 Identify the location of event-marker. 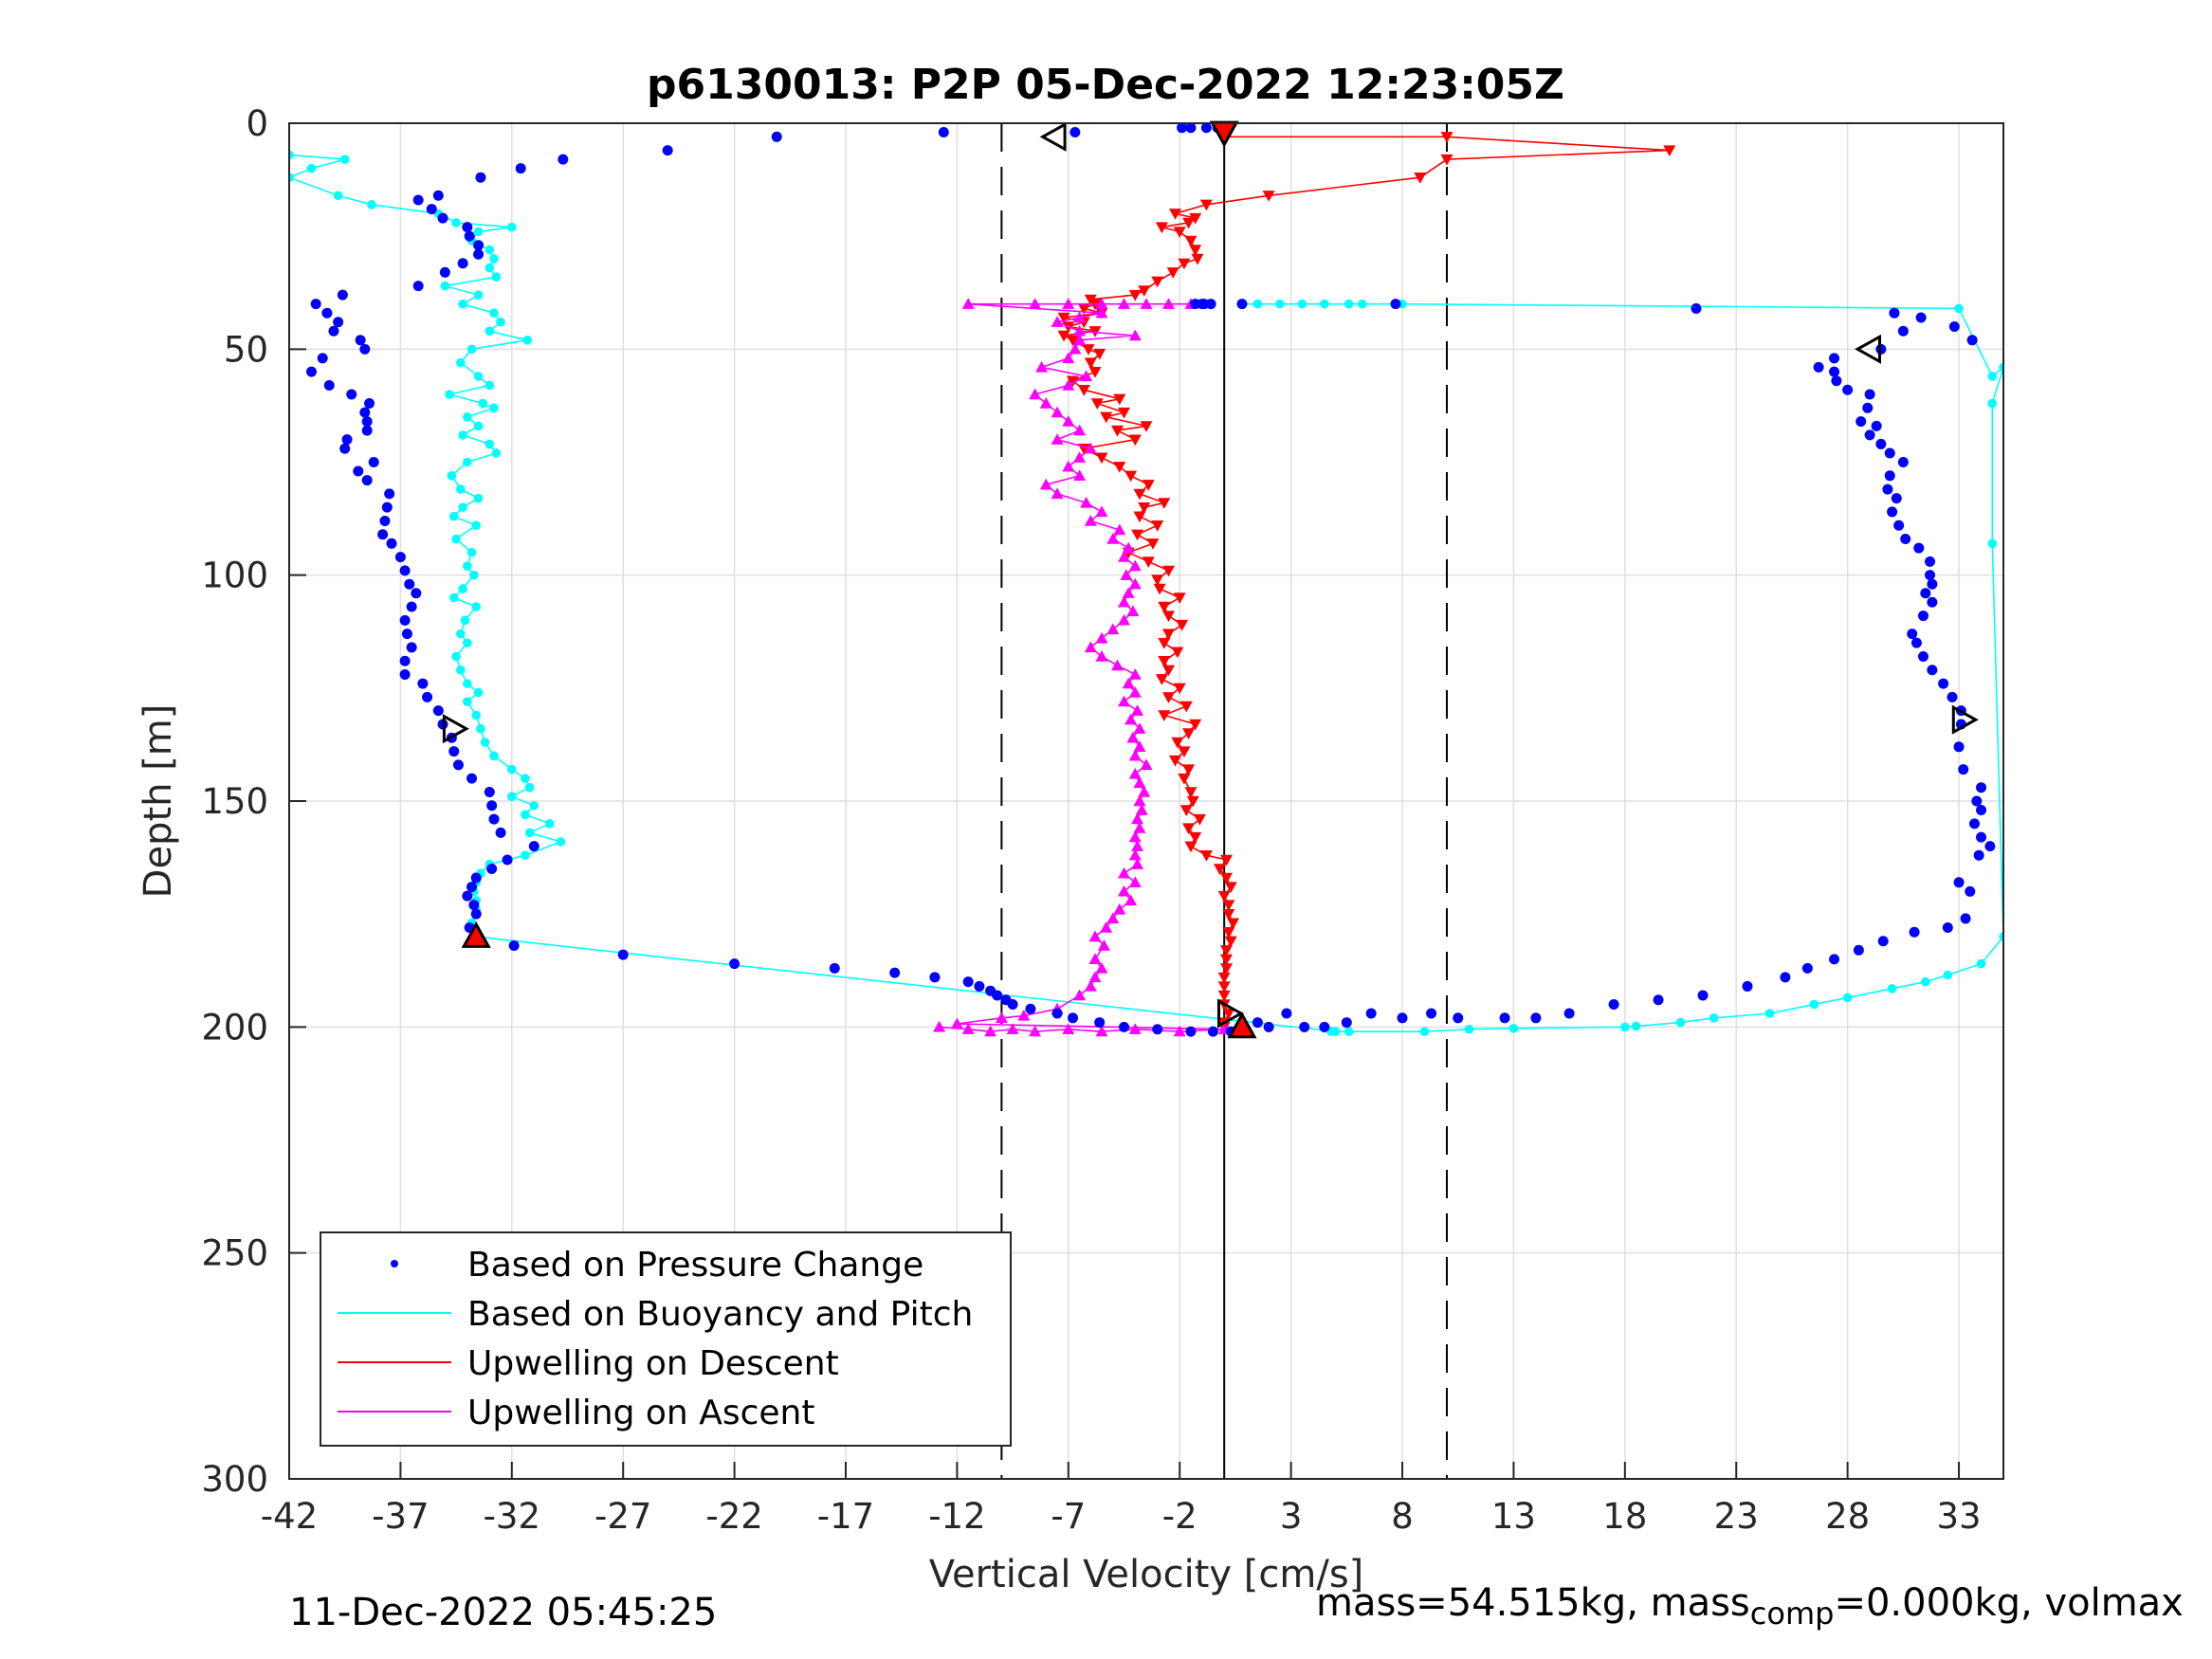
(1868, 349).